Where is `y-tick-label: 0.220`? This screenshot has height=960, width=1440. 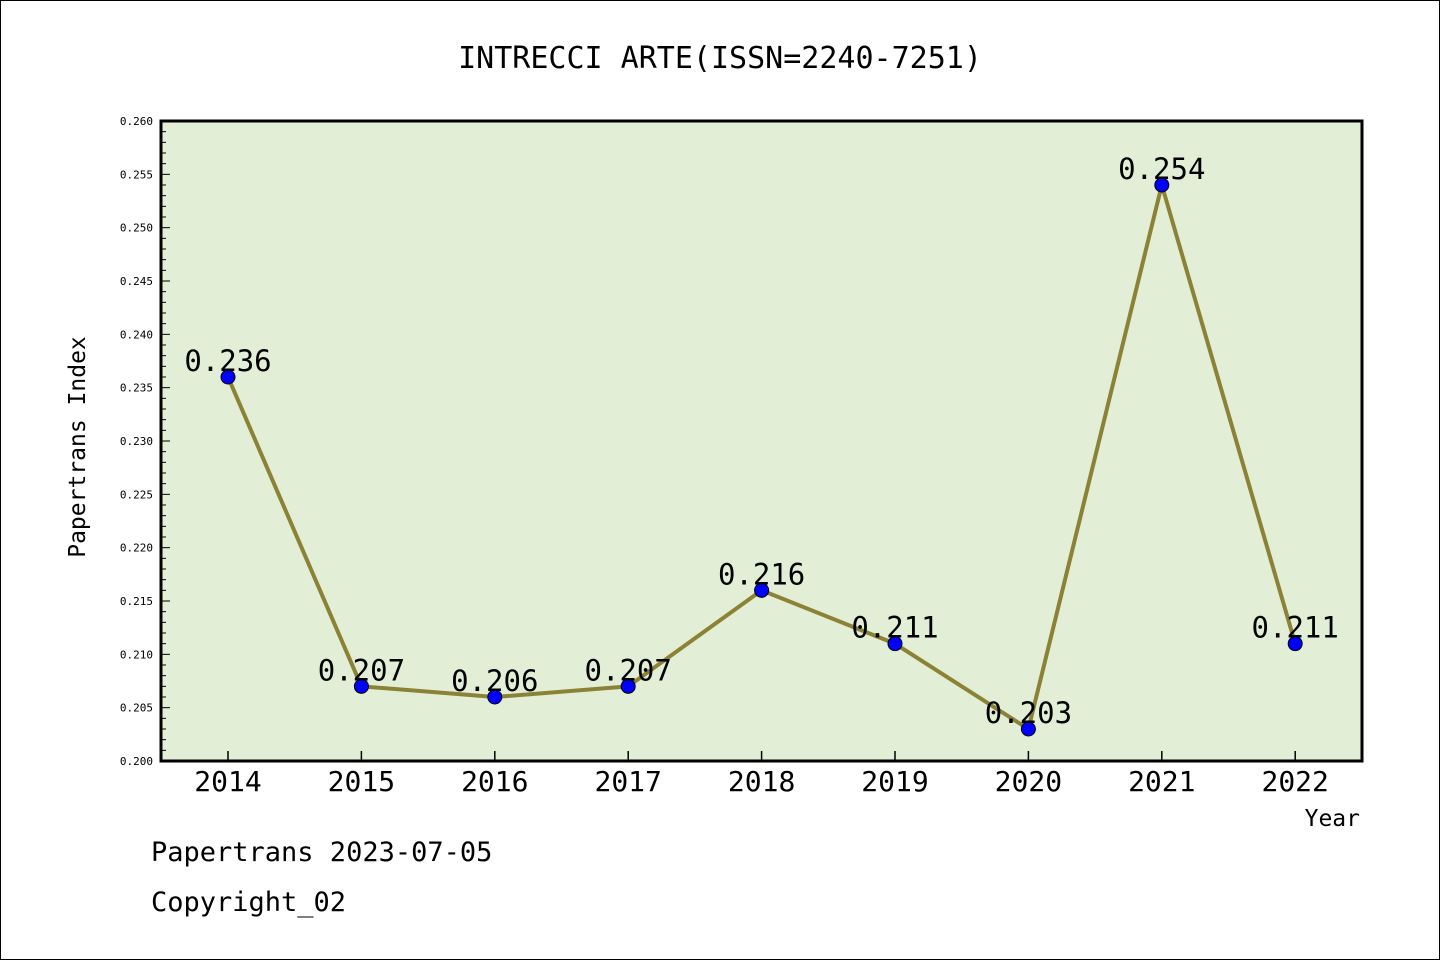
y-tick-label: 0.220 is located at coordinates (136, 548).